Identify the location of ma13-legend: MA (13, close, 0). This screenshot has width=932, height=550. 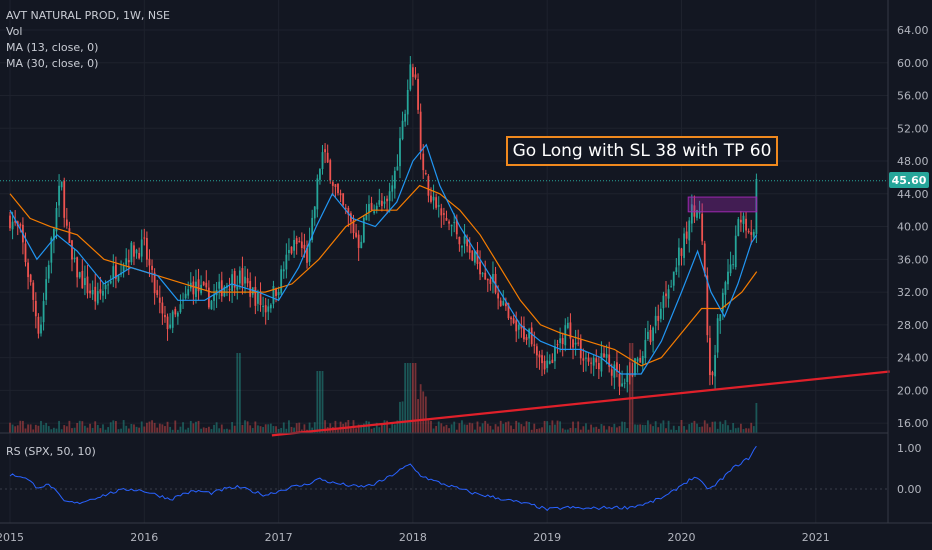
(52, 47).